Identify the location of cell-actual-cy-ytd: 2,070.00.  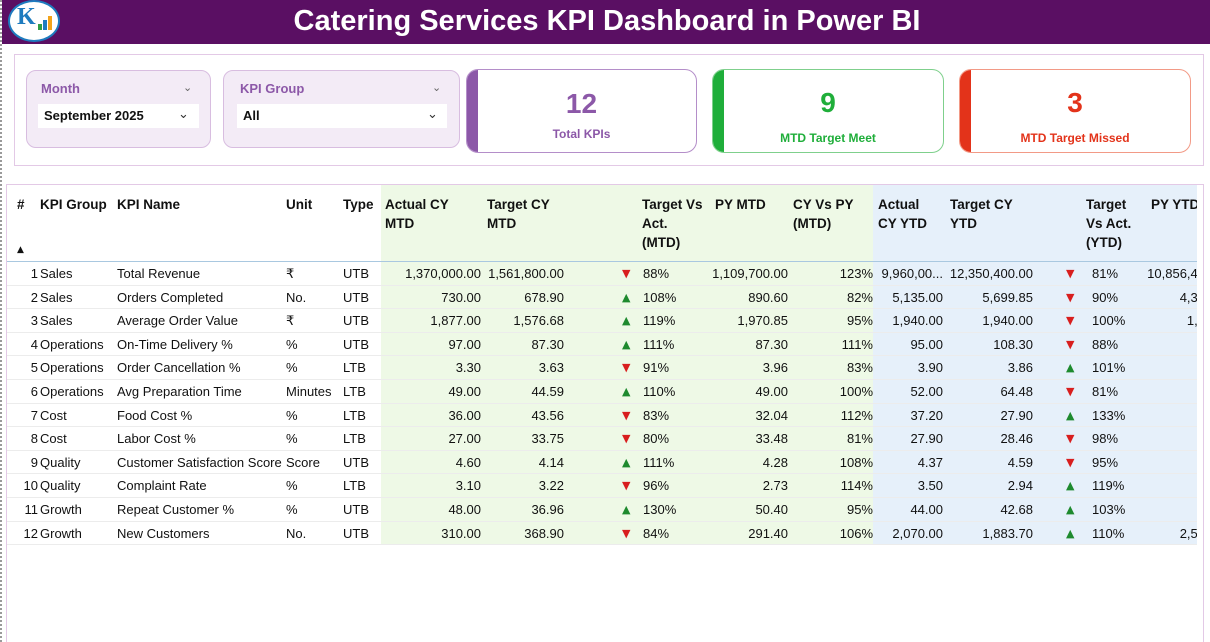
(917, 533).